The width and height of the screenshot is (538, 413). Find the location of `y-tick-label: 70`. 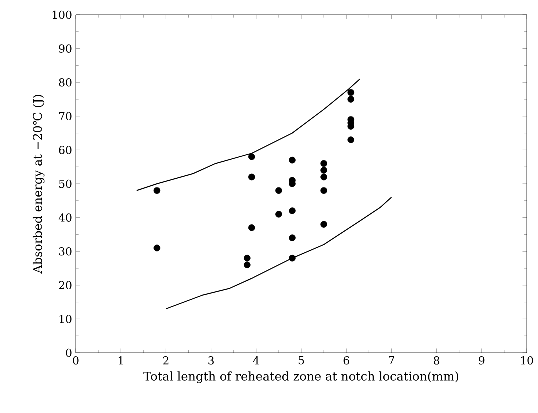

y-tick-label: 70 is located at coordinates (65, 116).